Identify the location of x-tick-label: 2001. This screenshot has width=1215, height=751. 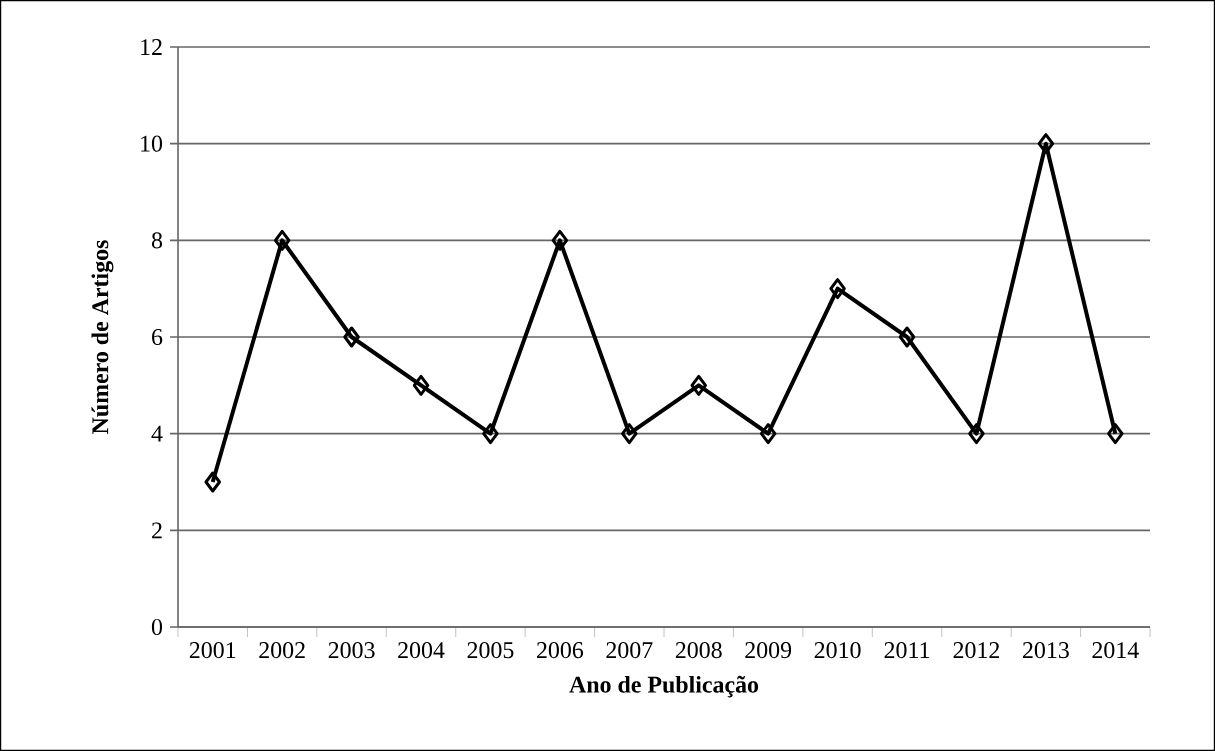
(212, 650).